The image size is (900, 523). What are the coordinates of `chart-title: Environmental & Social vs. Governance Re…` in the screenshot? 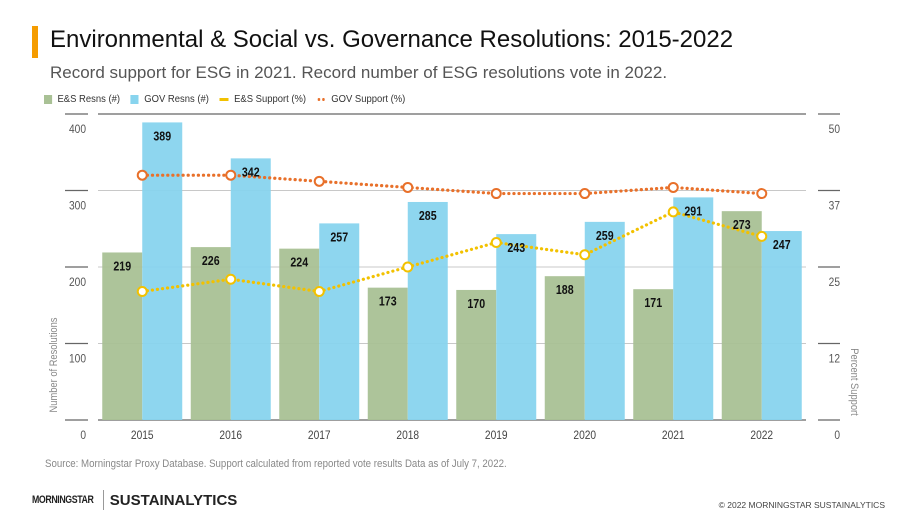 It's located at (392, 39).